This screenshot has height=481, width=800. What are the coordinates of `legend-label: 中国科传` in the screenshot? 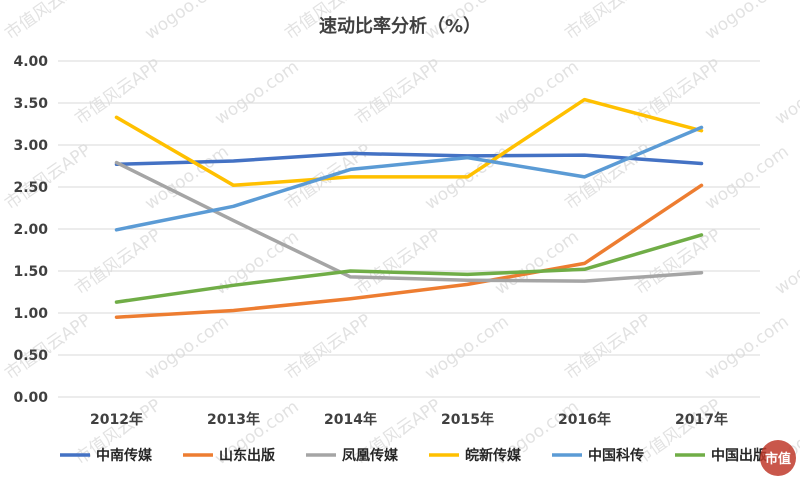 It's located at (616, 455).